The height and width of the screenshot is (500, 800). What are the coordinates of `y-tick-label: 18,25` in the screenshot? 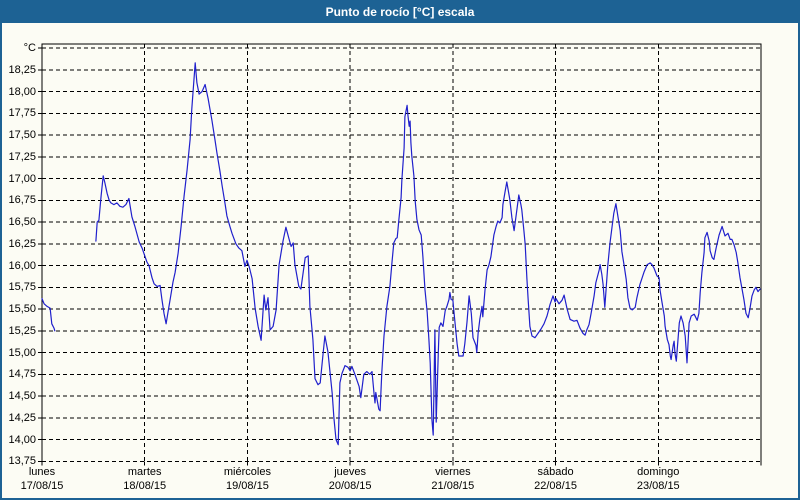 It's located at (22, 69).